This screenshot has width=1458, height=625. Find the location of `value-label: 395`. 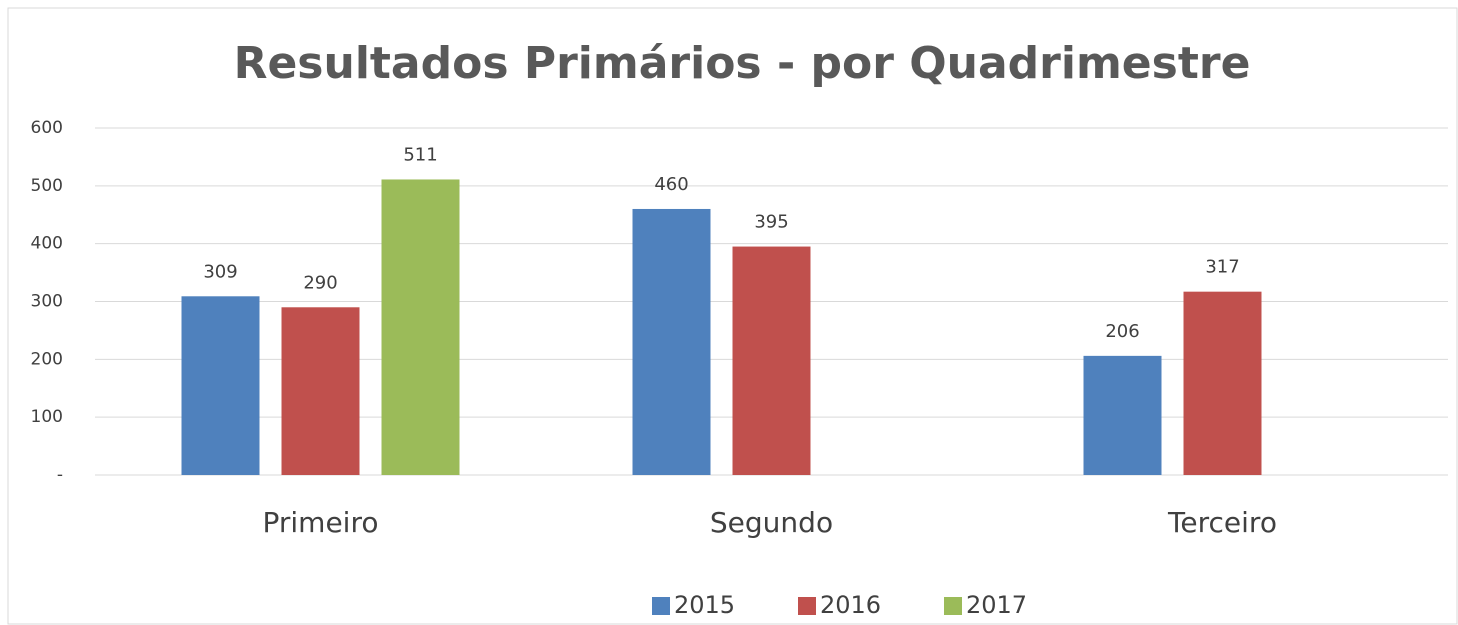

value-label: 395 is located at coordinates (771, 222).